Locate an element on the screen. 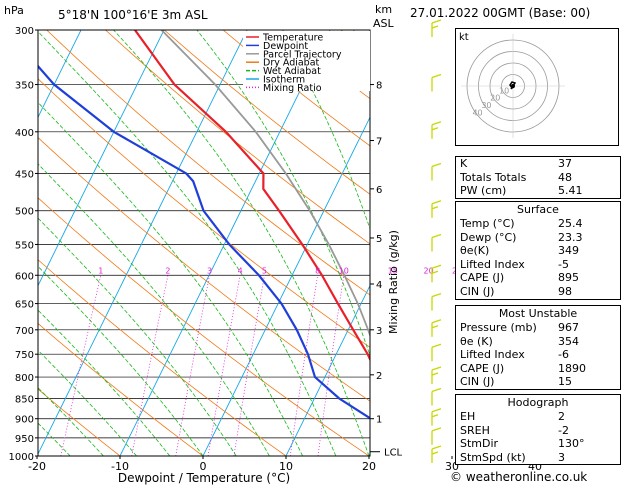 The width and height of the screenshot is (629, 486). temperature-tick-label: -10 is located at coordinates (120, 466).